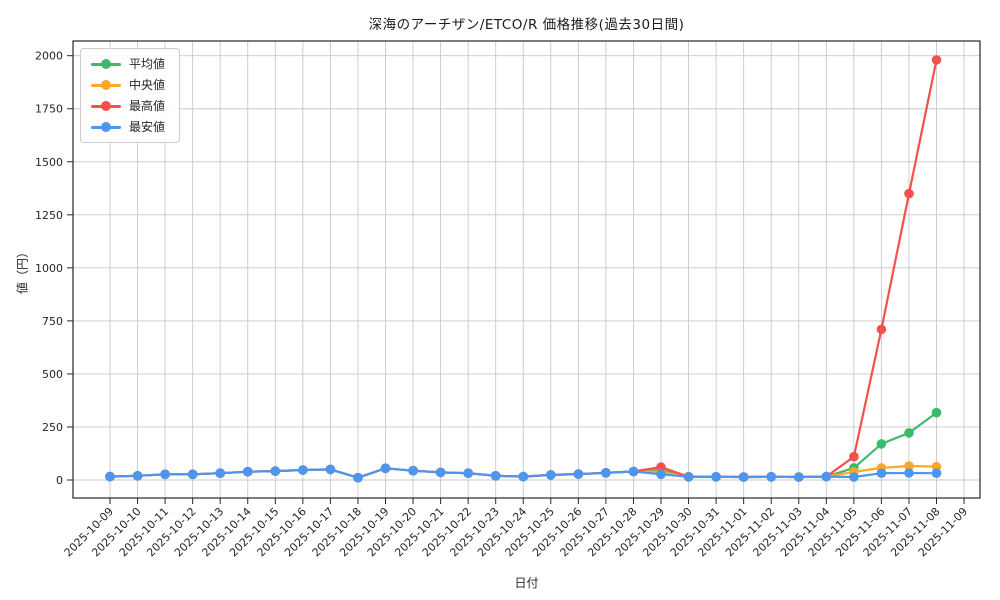 The height and width of the screenshot is (600, 1000). What do you see at coordinates (49, 268) in the screenshot?
I see `y-tick-label: 1000` at bounding box center [49, 268].